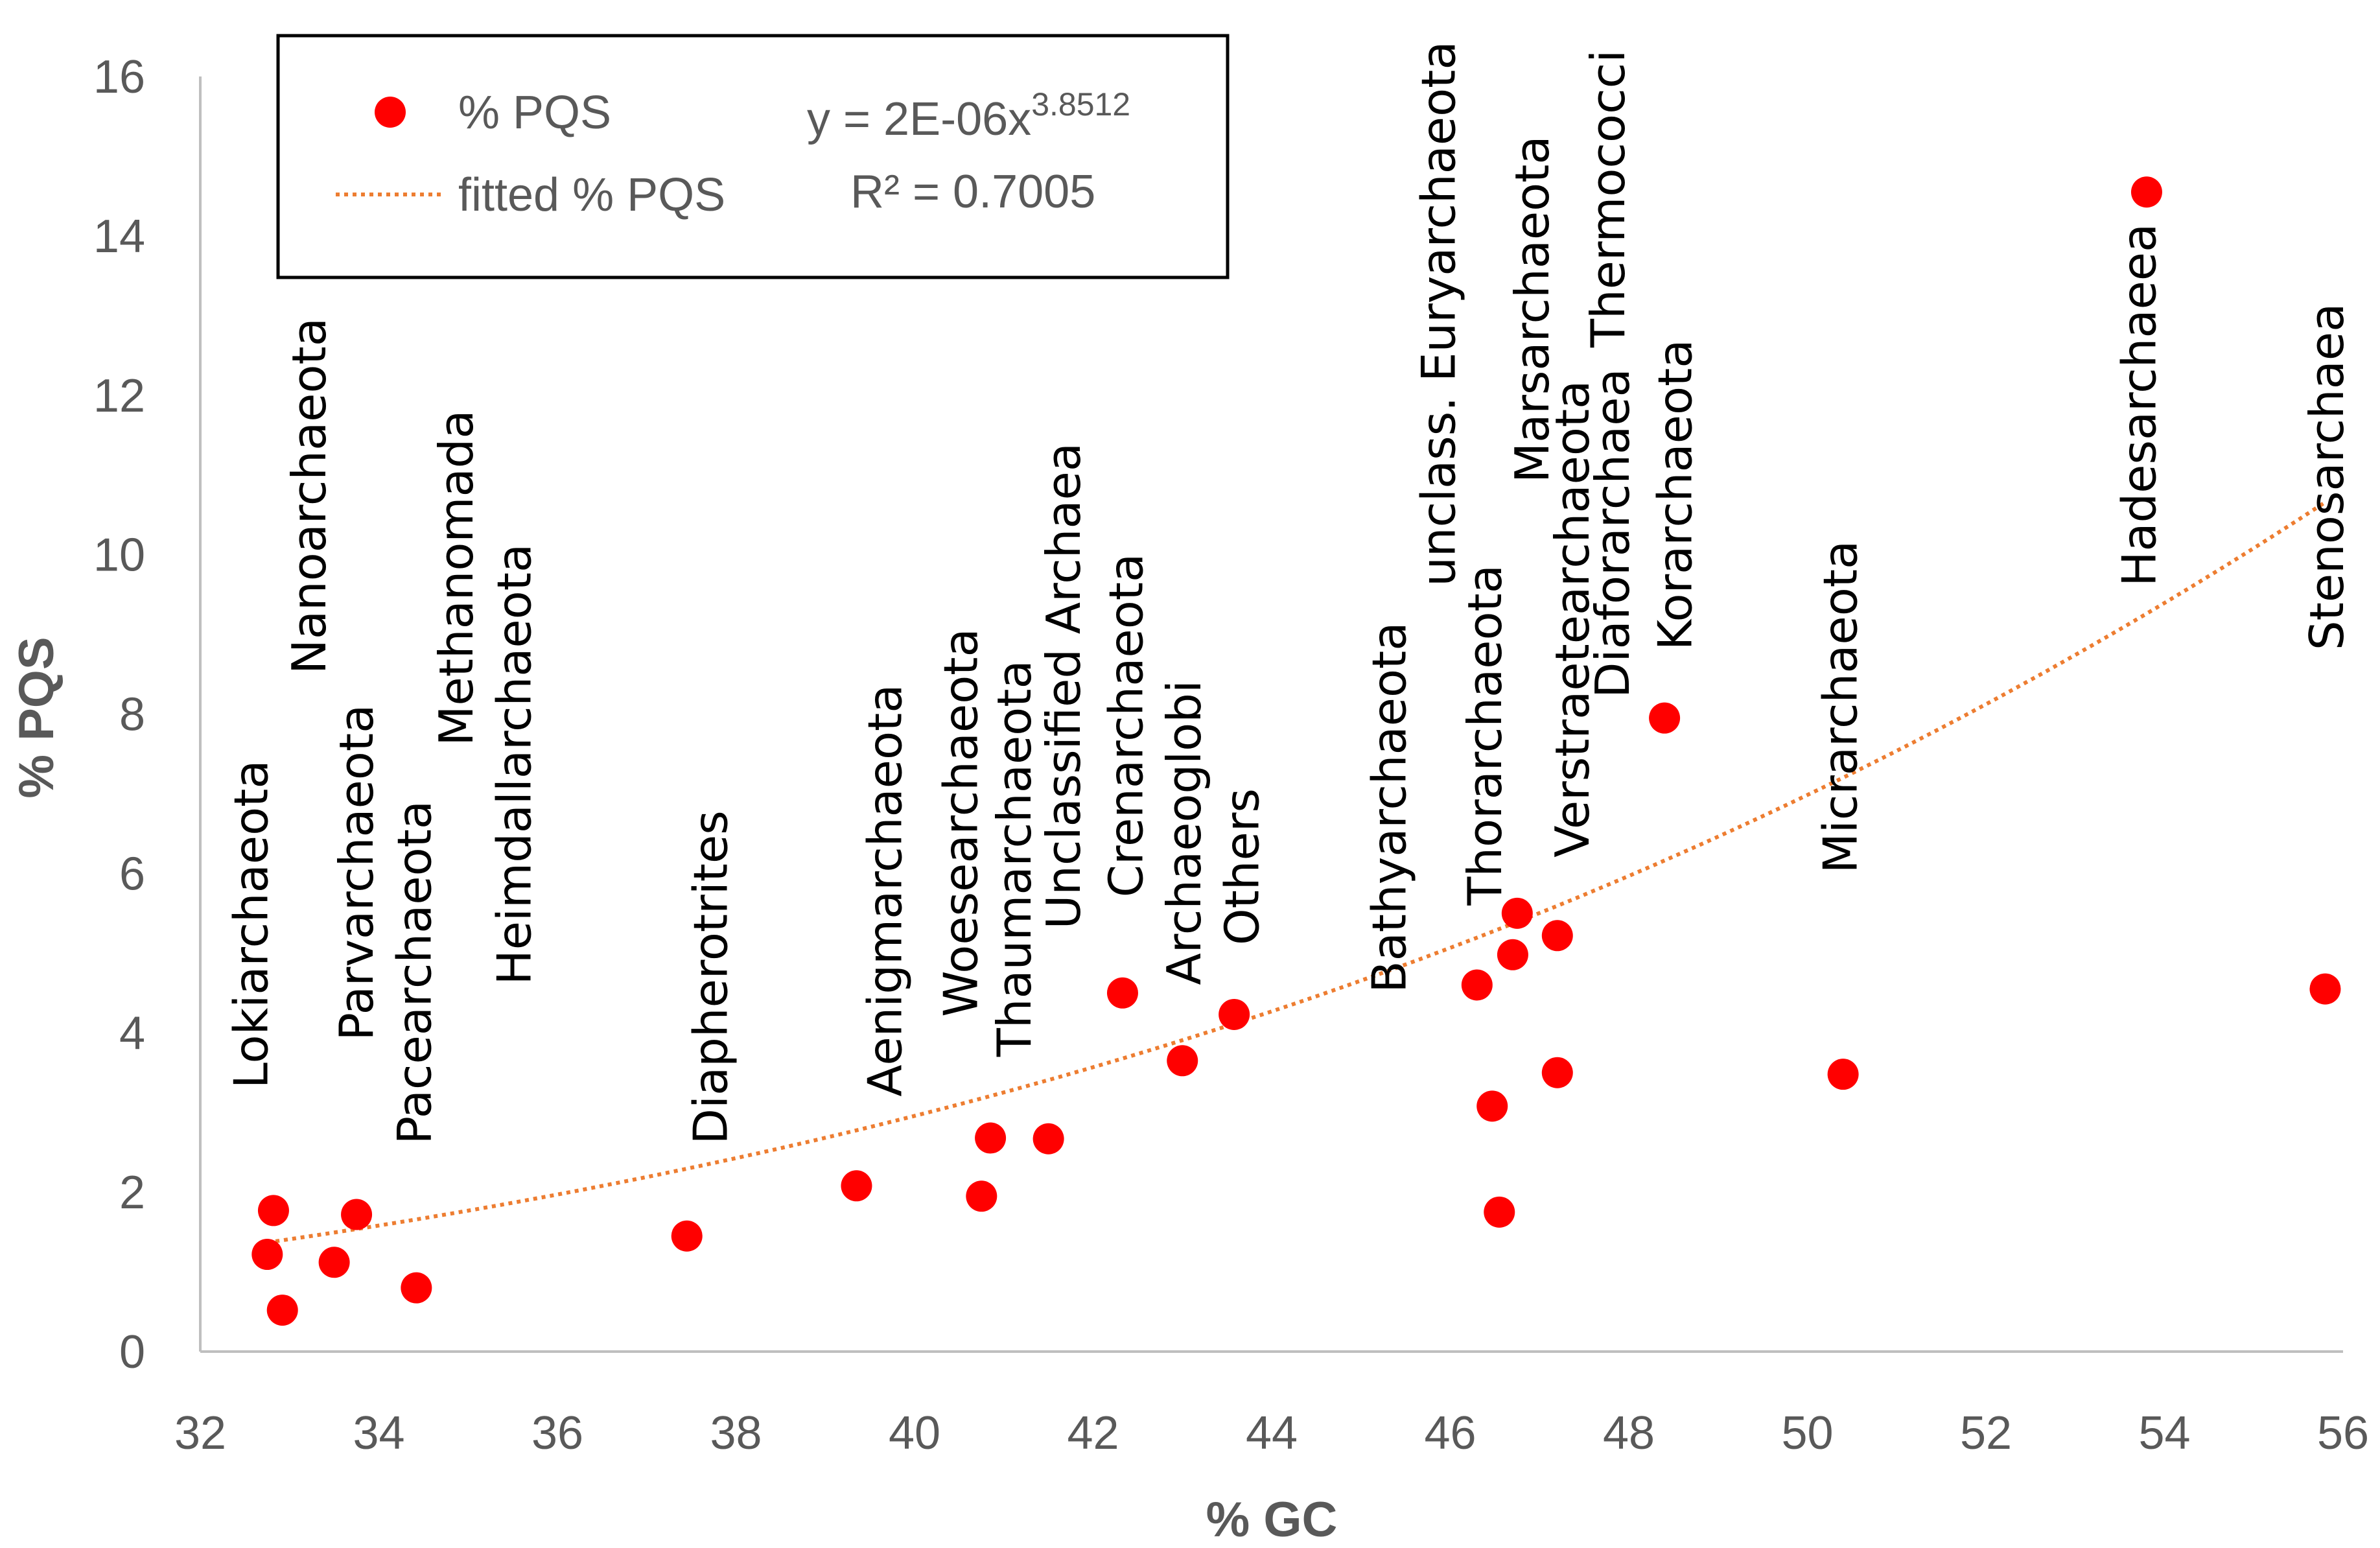 This screenshot has width=2380, height=1548. What do you see at coordinates (119, 237) in the screenshot?
I see `y-tick-label: 14` at bounding box center [119, 237].